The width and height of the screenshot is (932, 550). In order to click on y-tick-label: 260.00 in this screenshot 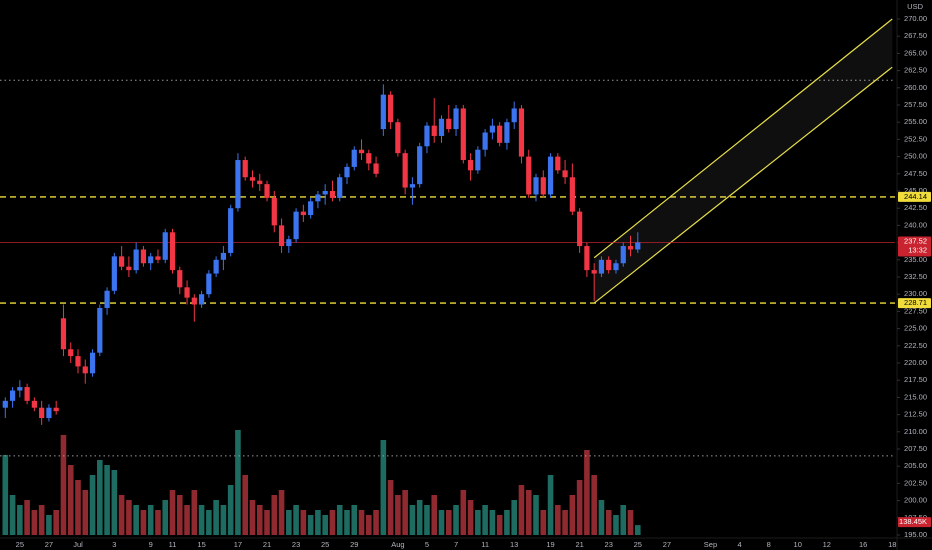, I will do `click(915, 87)`.